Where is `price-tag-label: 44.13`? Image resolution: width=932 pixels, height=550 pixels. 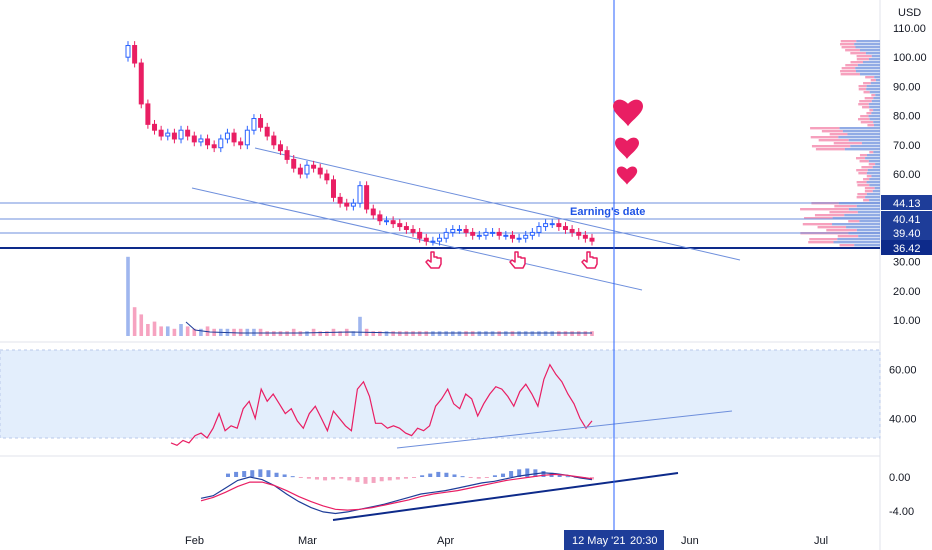 price-tag-label: 44.13 is located at coordinates (907, 204).